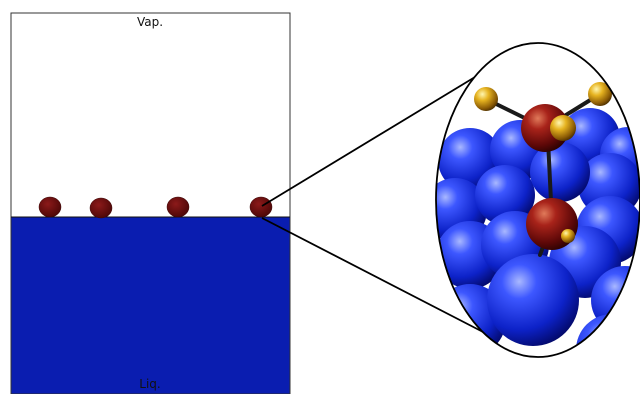  I want to click on adsorbed-molecule-detail, so click(543, 166).